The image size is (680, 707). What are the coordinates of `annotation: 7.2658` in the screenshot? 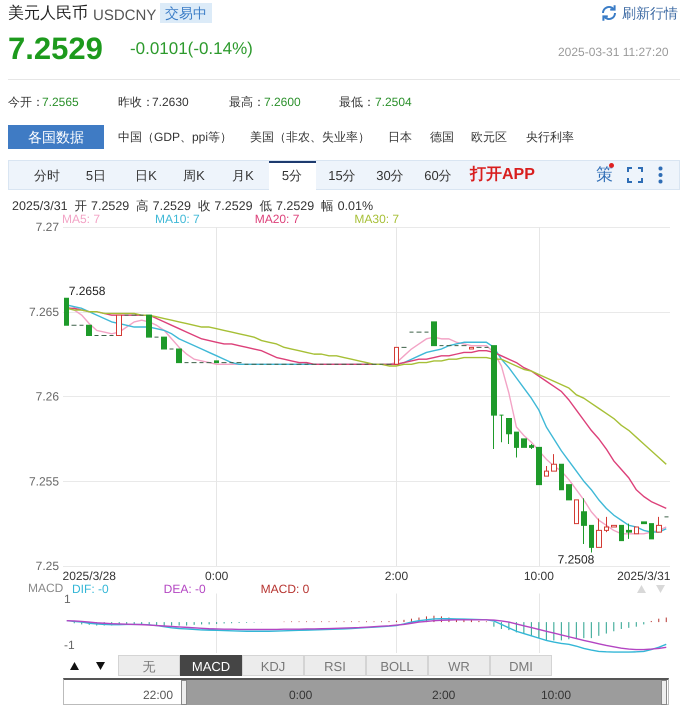 It's located at (87, 291).